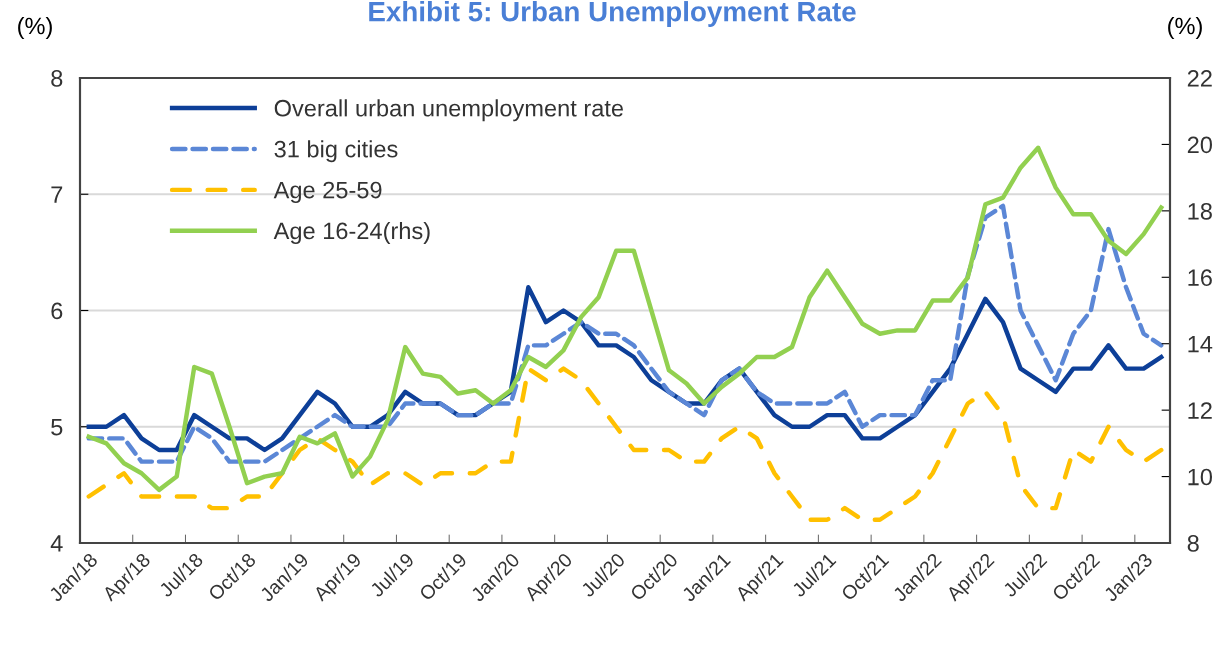 This screenshot has height=665, width=1224. I want to click on legend-label: 31 big cities, so click(336, 151).